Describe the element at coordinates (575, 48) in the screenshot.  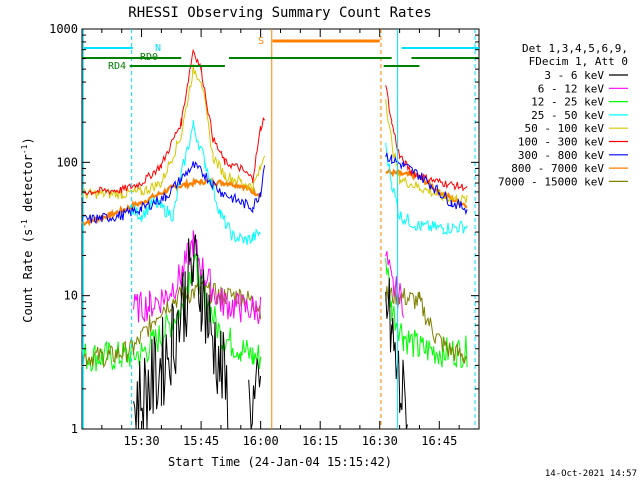
I see `legend-header: Det 1,3,4,5,6,9,` at that location.